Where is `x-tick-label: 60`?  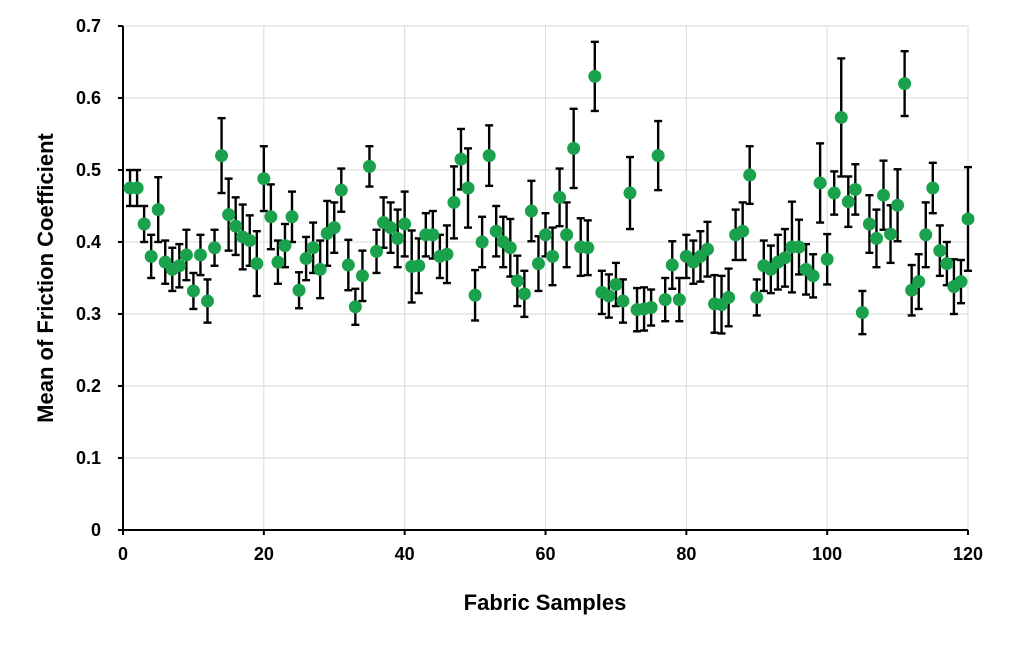
x-tick-label: 60 is located at coordinates (545, 554).